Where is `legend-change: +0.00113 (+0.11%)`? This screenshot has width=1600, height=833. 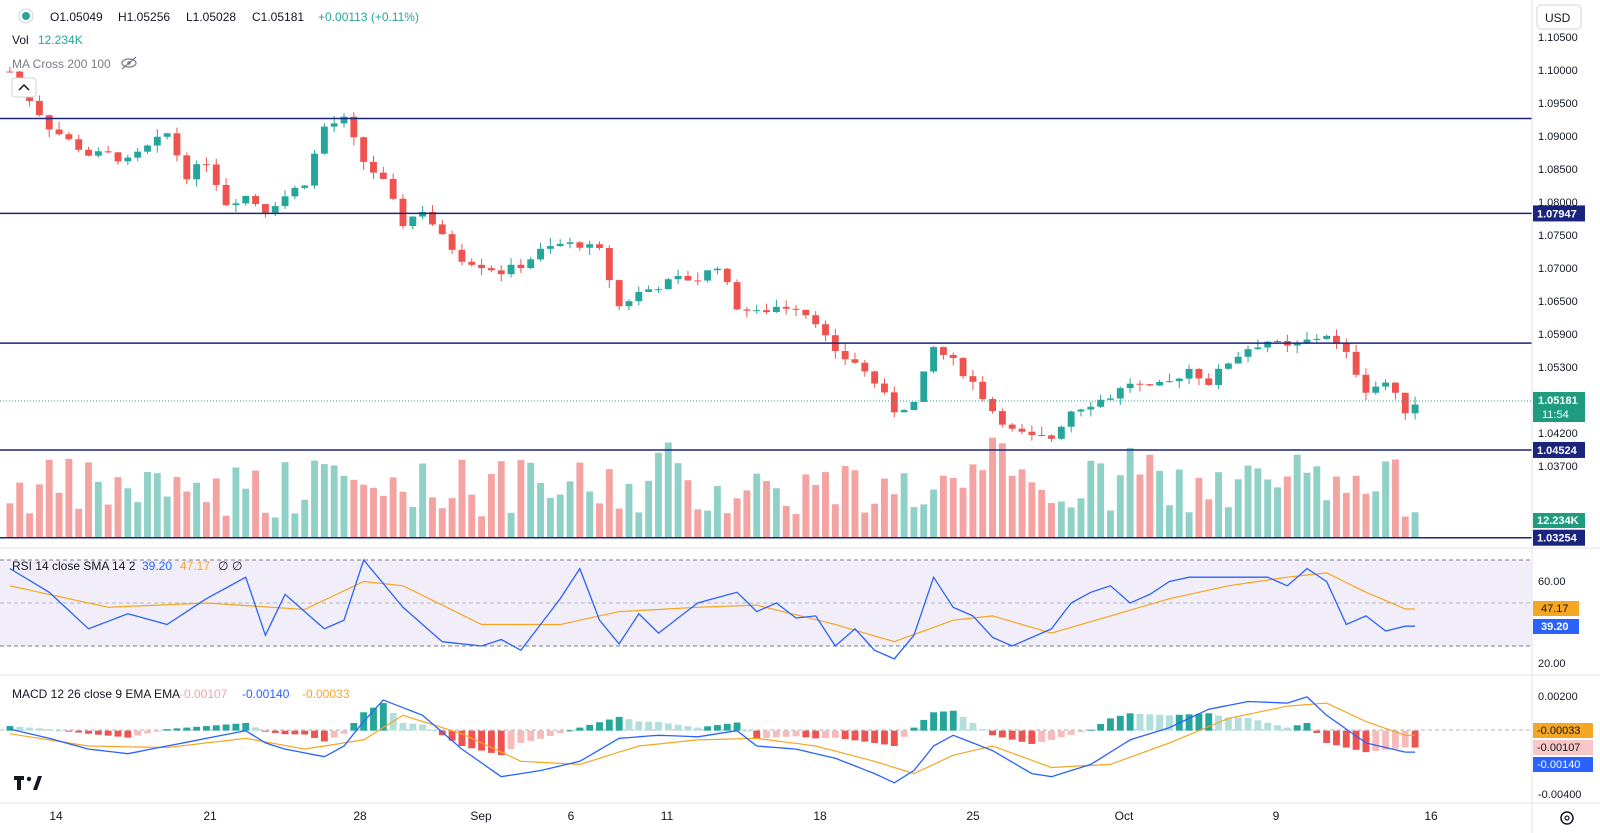
legend-change: +0.00113 (+0.11%) is located at coordinates (368, 17).